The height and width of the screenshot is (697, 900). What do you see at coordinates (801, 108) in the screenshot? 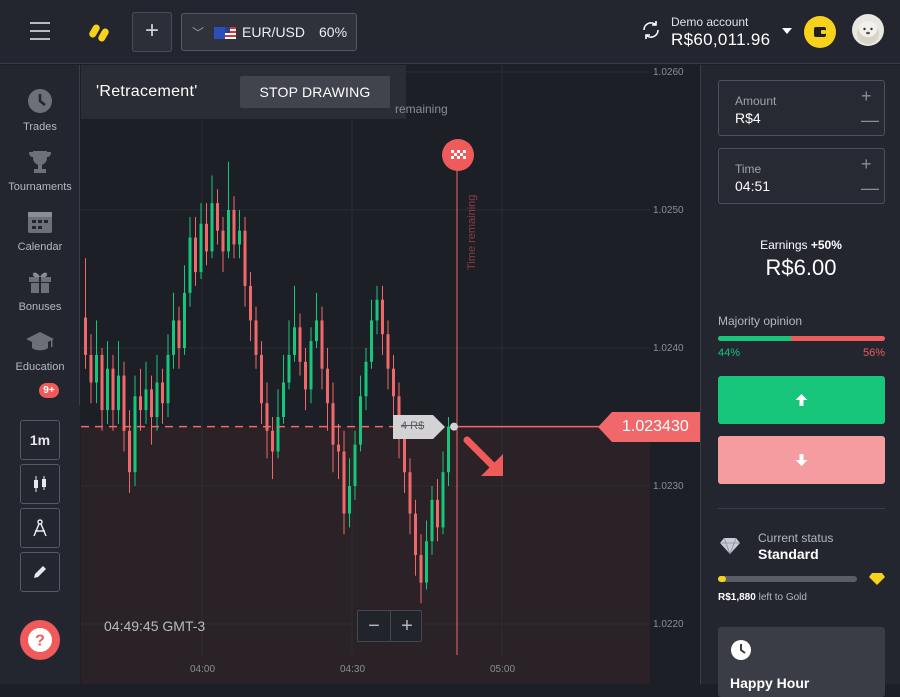
I see `amount-field: Amount R$4 + —` at bounding box center [801, 108].